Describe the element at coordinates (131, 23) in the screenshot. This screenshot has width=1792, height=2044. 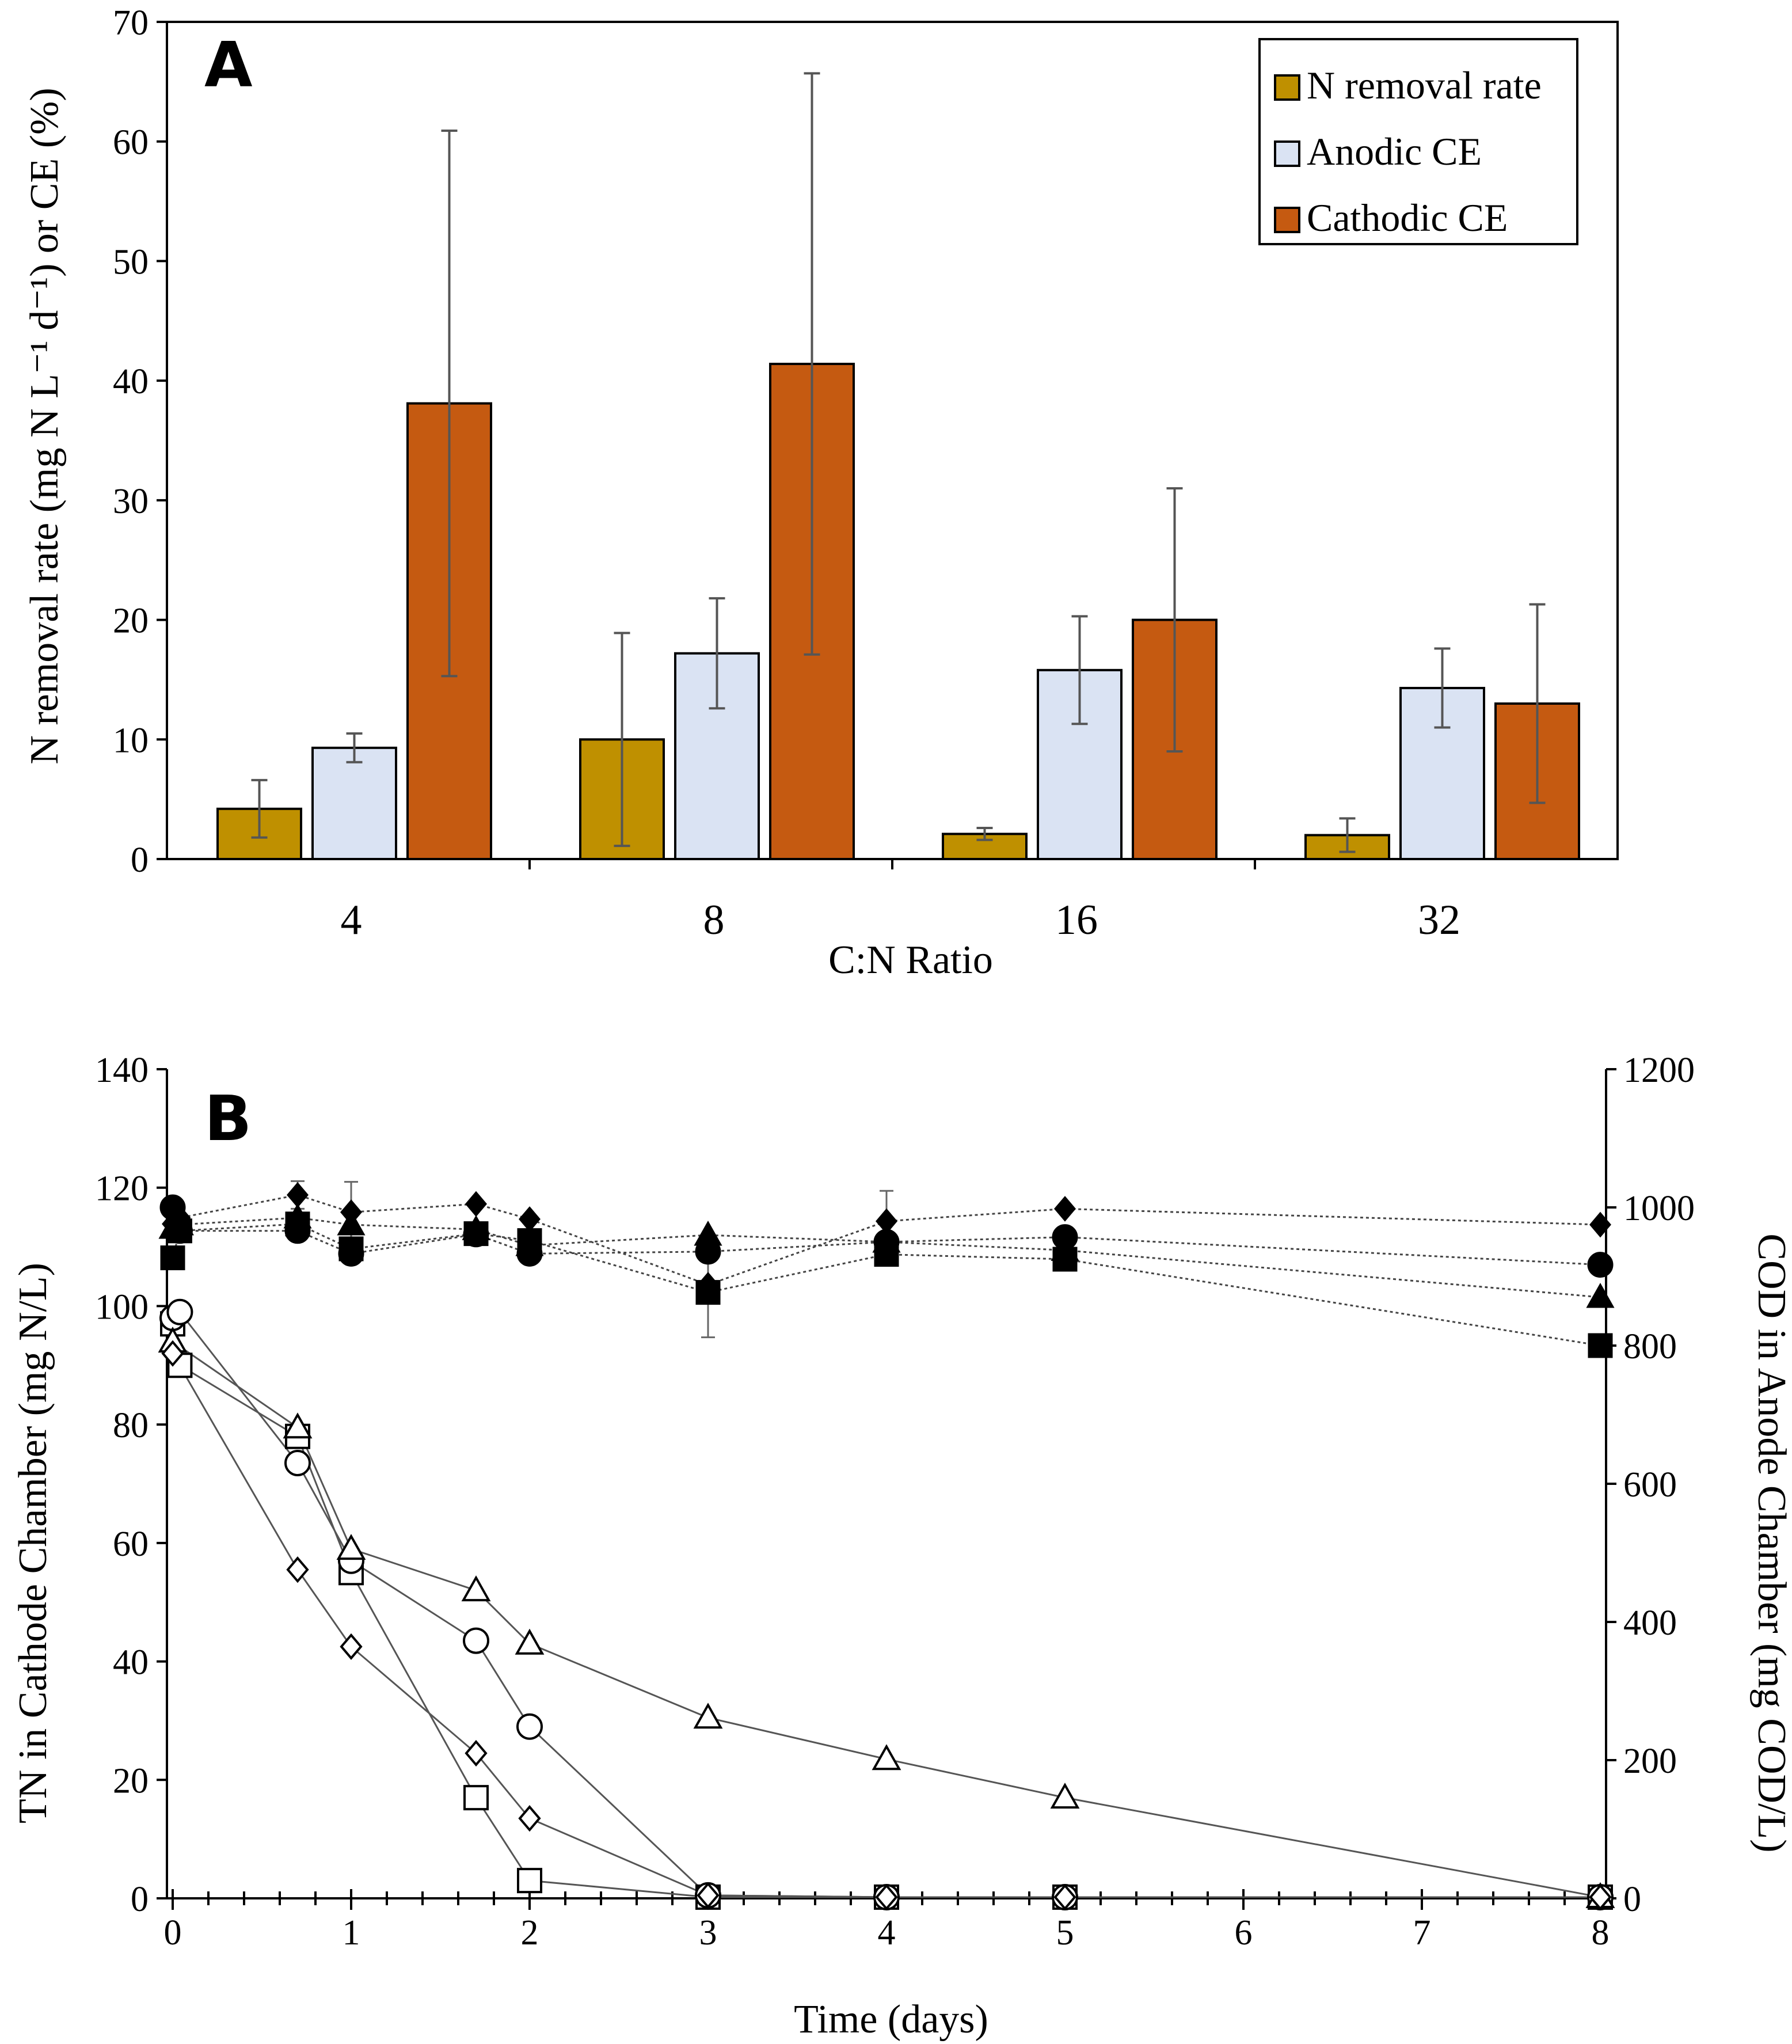
I see `y-tick-label-a: 70` at that location.